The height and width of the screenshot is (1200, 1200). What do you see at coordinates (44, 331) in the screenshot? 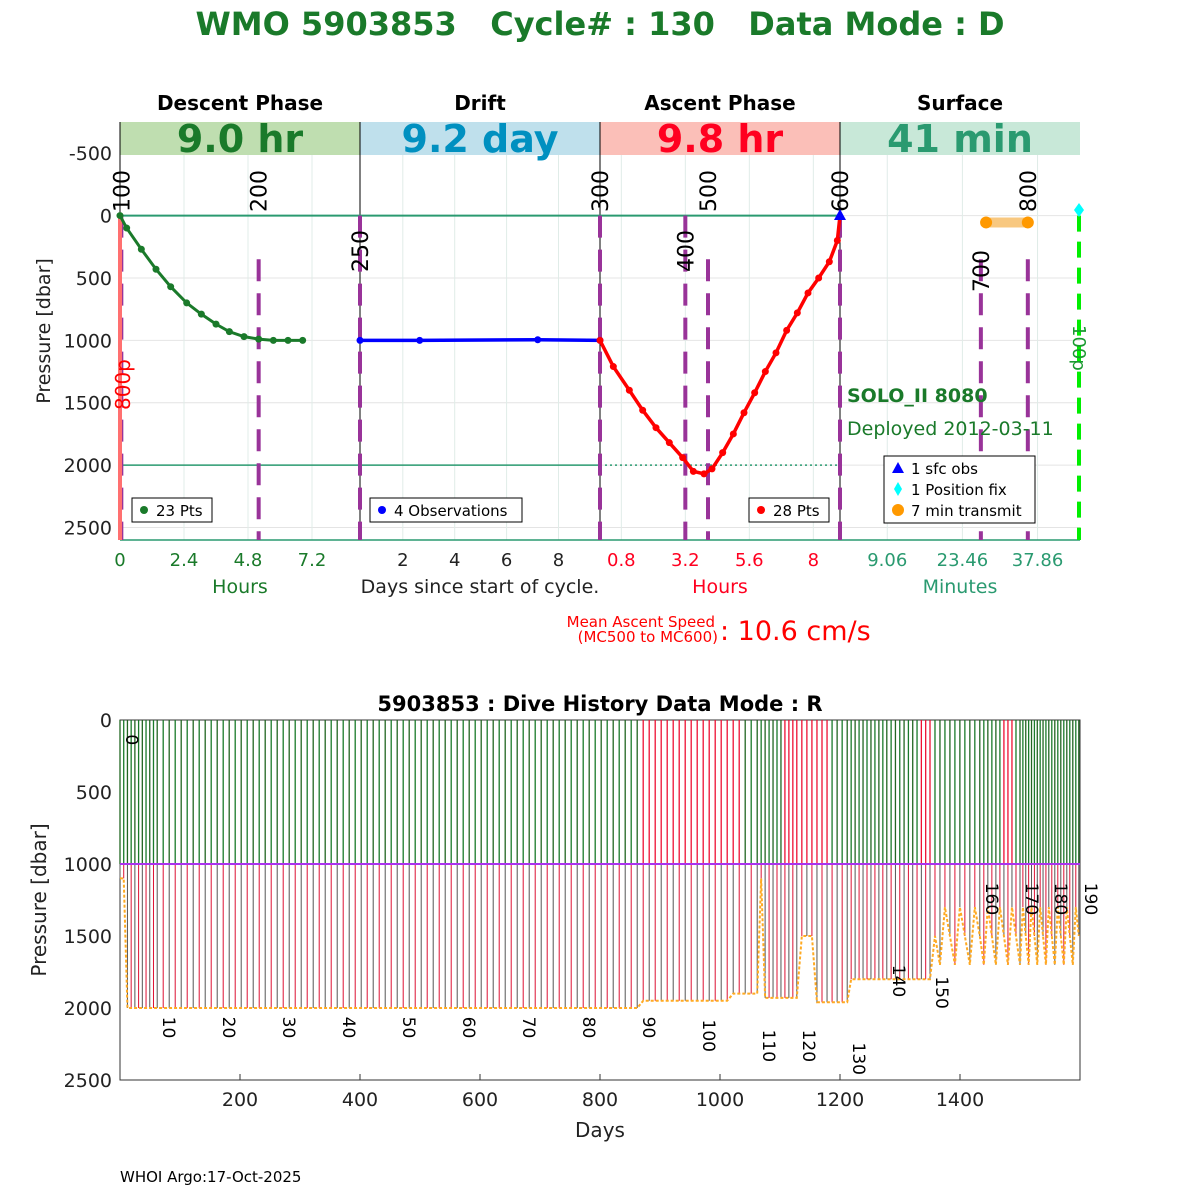
I see `y-axis-label: Pressure [dbar]` at bounding box center [44, 331].